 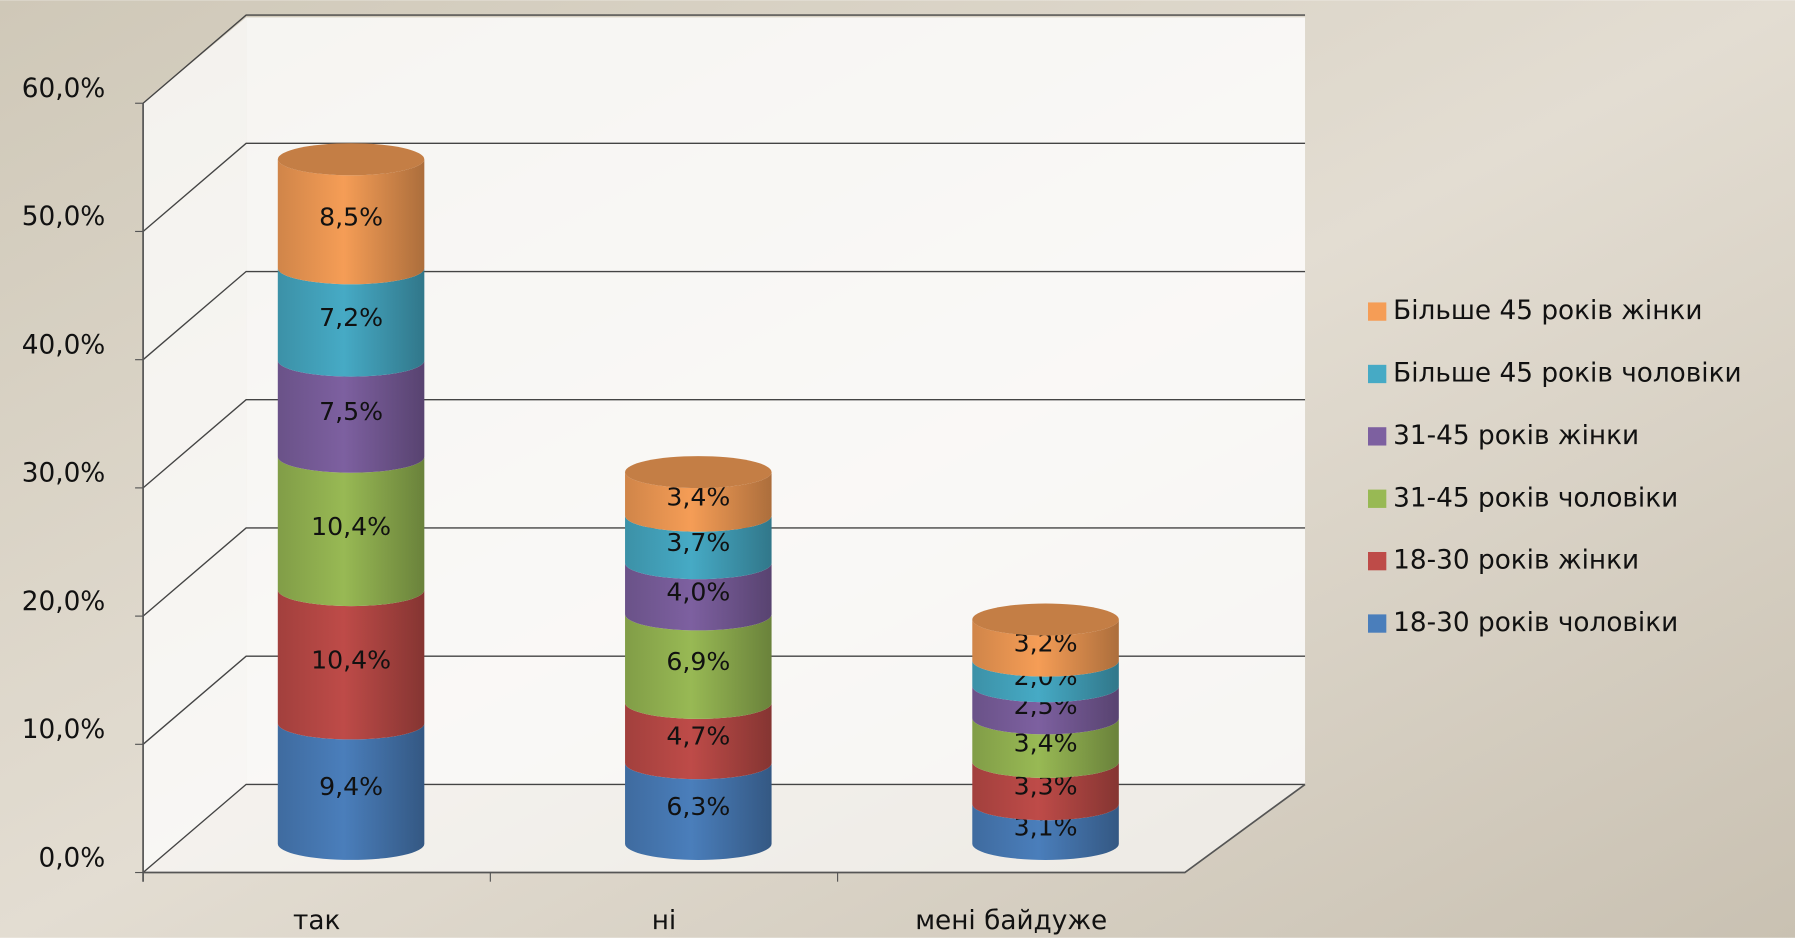 I want to click on y-tick-label: 20,0%, so click(x=64, y=602).